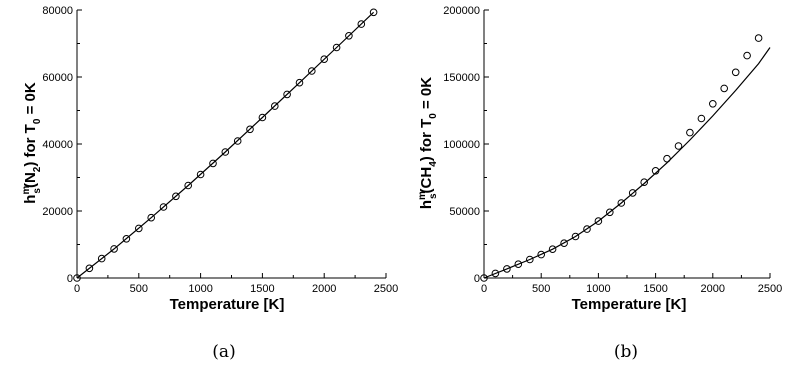 The image size is (786, 372). What do you see at coordinates (30, 199) in the screenshot?
I see `y-label-a-h: h` at bounding box center [30, 199].